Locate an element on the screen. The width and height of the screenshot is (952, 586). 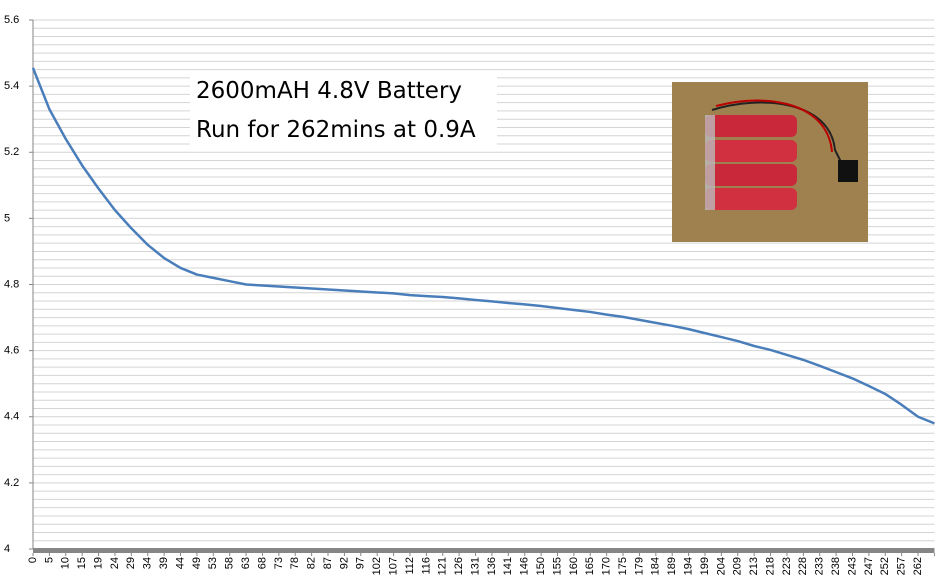
y-tick-label: 5 is located at coordinates (7, 218).